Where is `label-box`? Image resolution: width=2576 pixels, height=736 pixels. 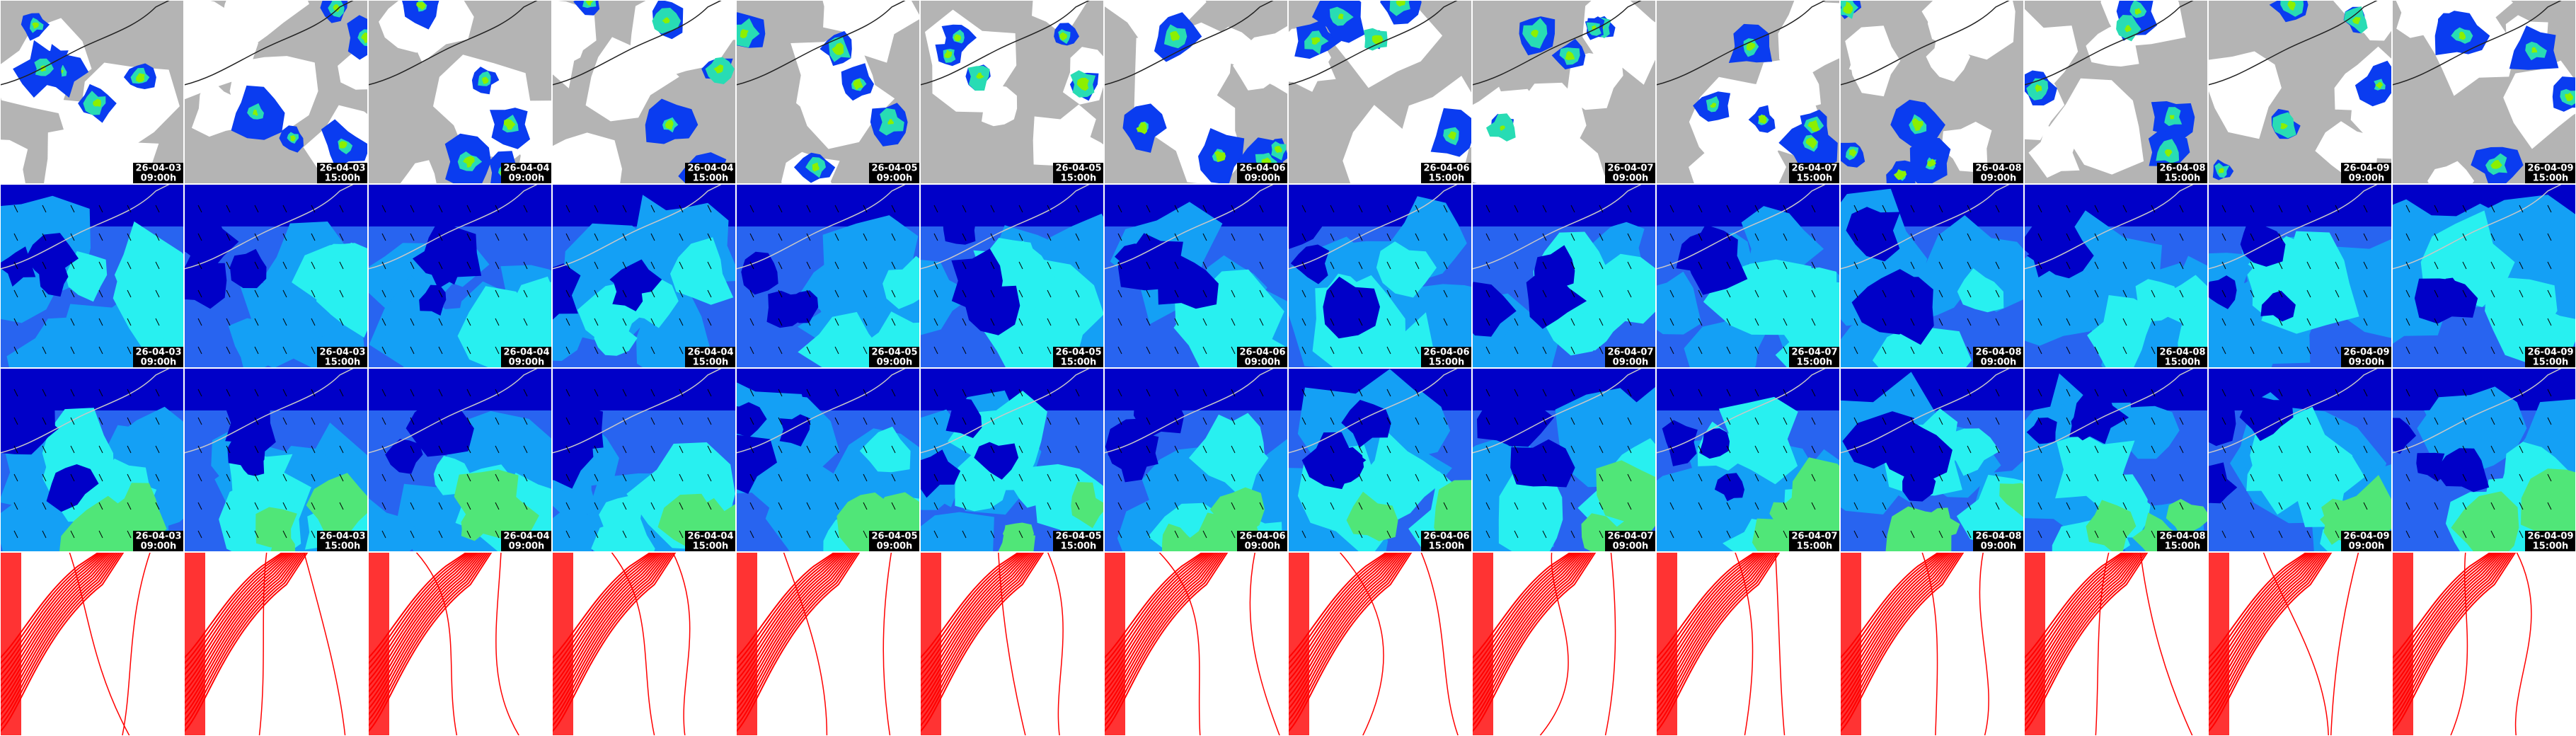
label-box is located at coordinates (1263, 541).